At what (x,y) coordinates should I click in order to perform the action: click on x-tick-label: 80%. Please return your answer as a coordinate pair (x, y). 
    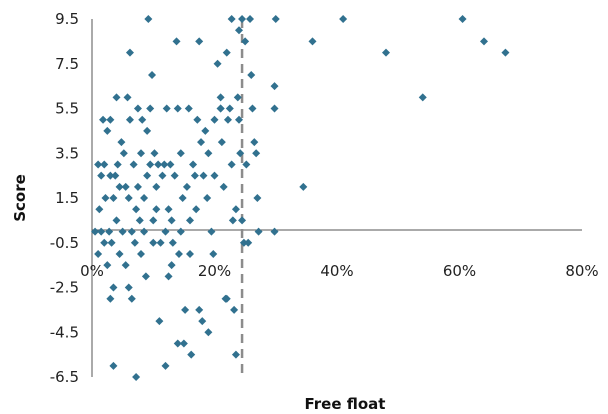
    Looking at the image, I should click on (581, 271).